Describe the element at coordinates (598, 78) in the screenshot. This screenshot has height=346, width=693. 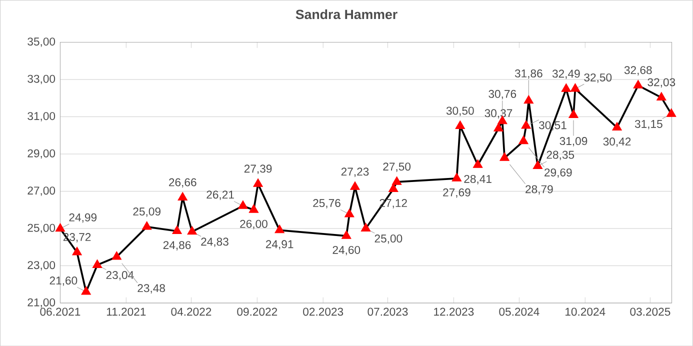
I see `data-label: 32,50` at that location.